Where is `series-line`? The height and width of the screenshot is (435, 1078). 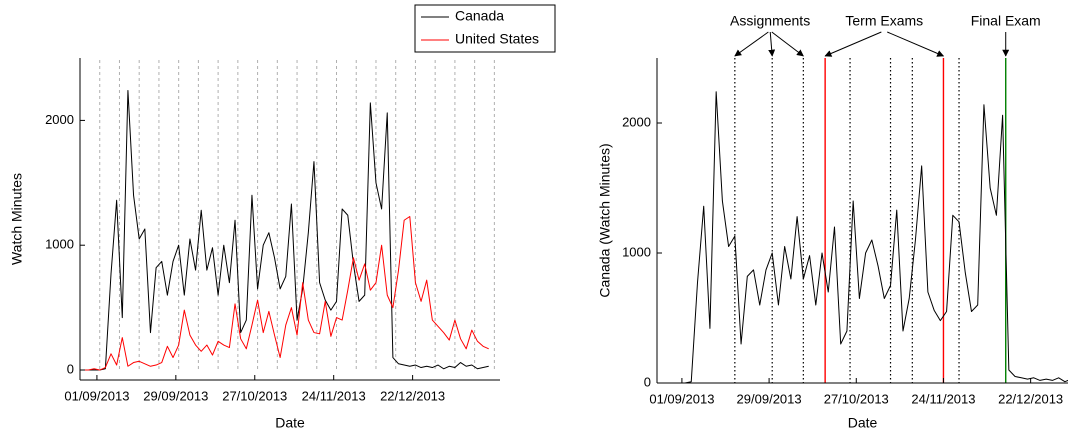 series-line is located at coordinates (285, 293).